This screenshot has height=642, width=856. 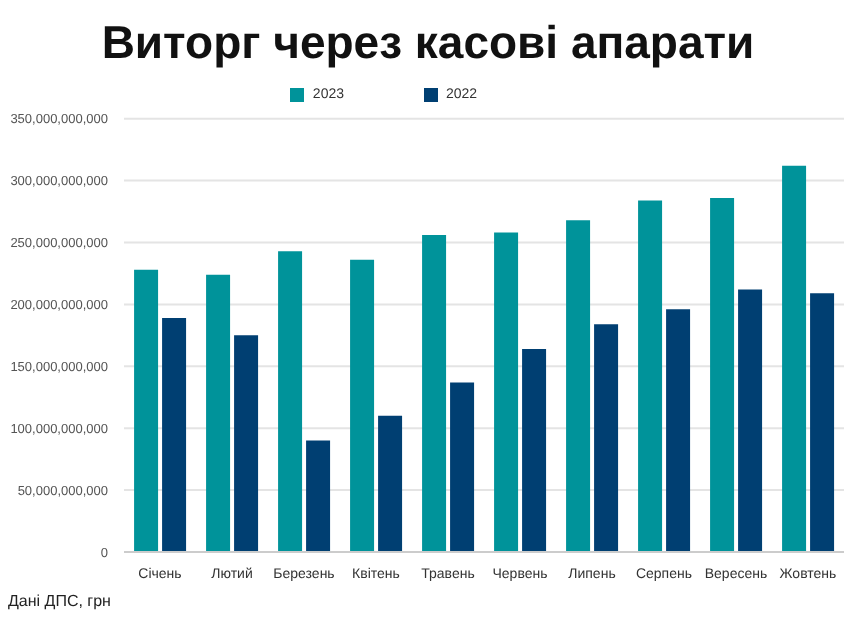 What do you see at coordinates (59, 601) in the screenshot?
I see `text: Дані ДПС, грн` at bounding box center [59, 601].